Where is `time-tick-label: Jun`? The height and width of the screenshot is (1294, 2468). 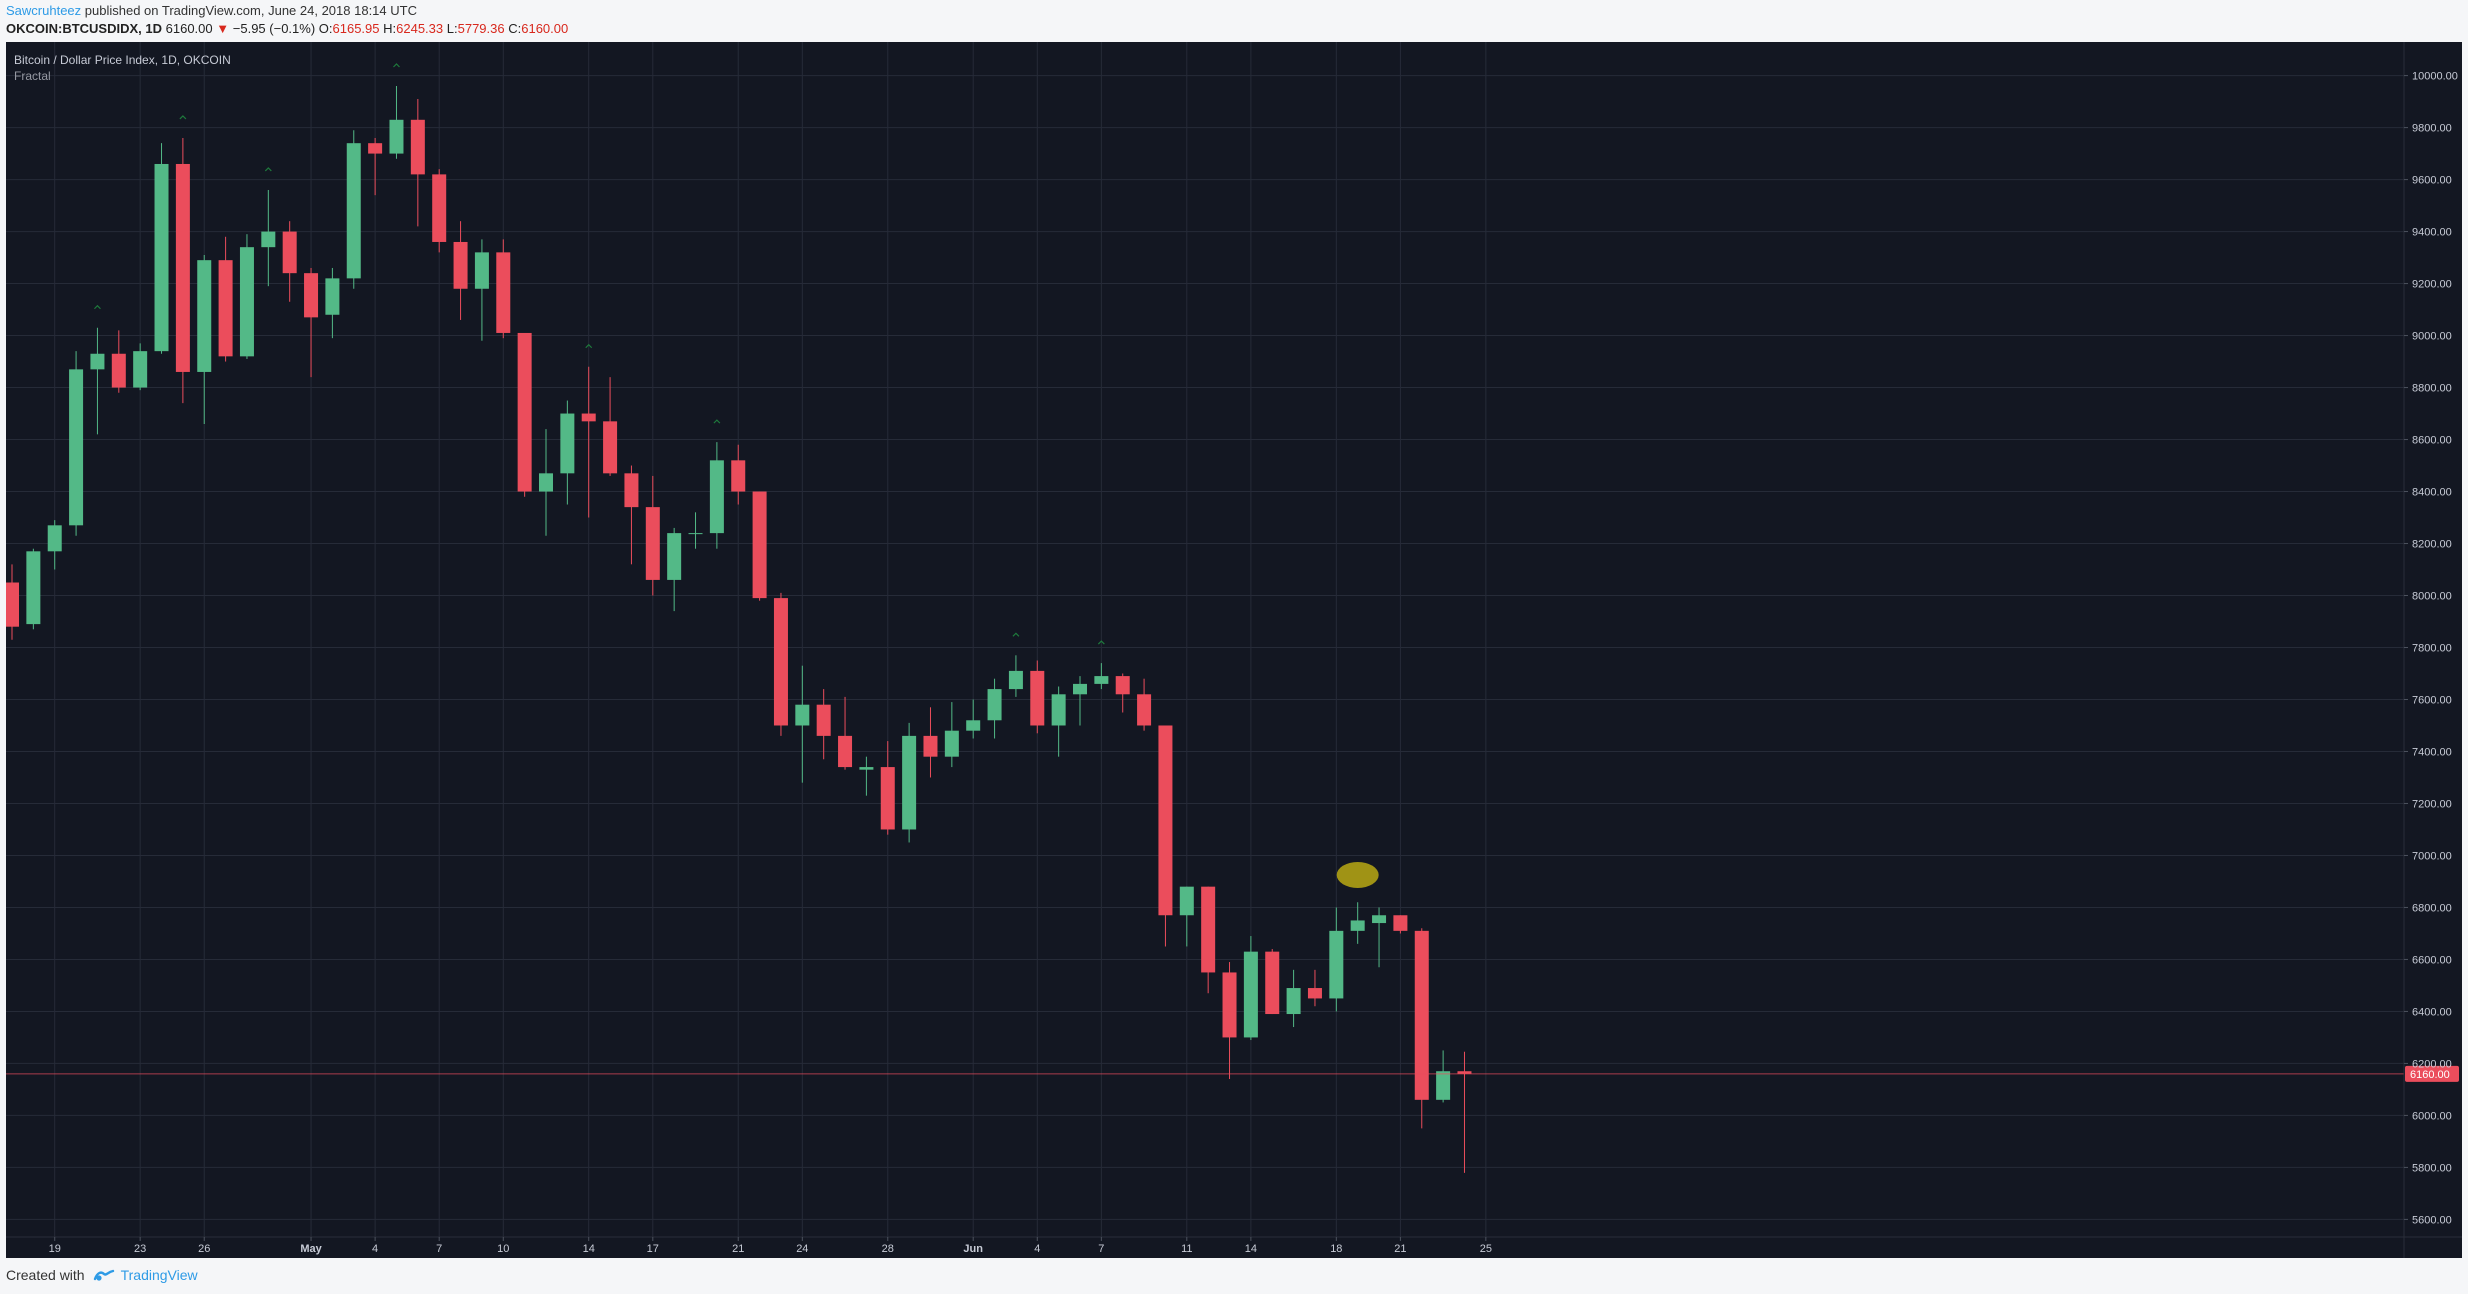 time-tick-label: Jun is located at coordinates (973, 1249).